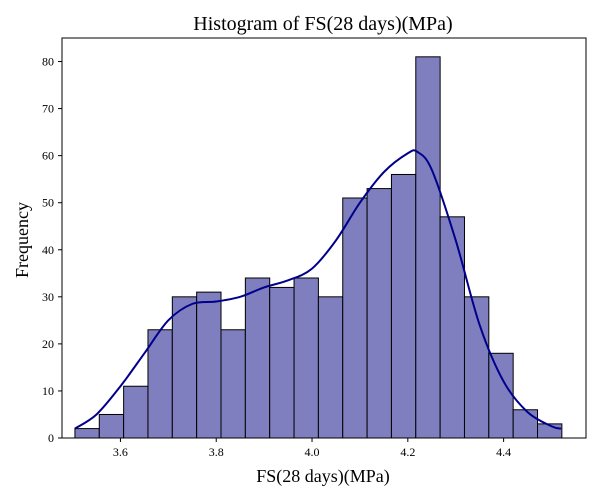  I want to click on y-tick-label: 20, so click(48, 344).